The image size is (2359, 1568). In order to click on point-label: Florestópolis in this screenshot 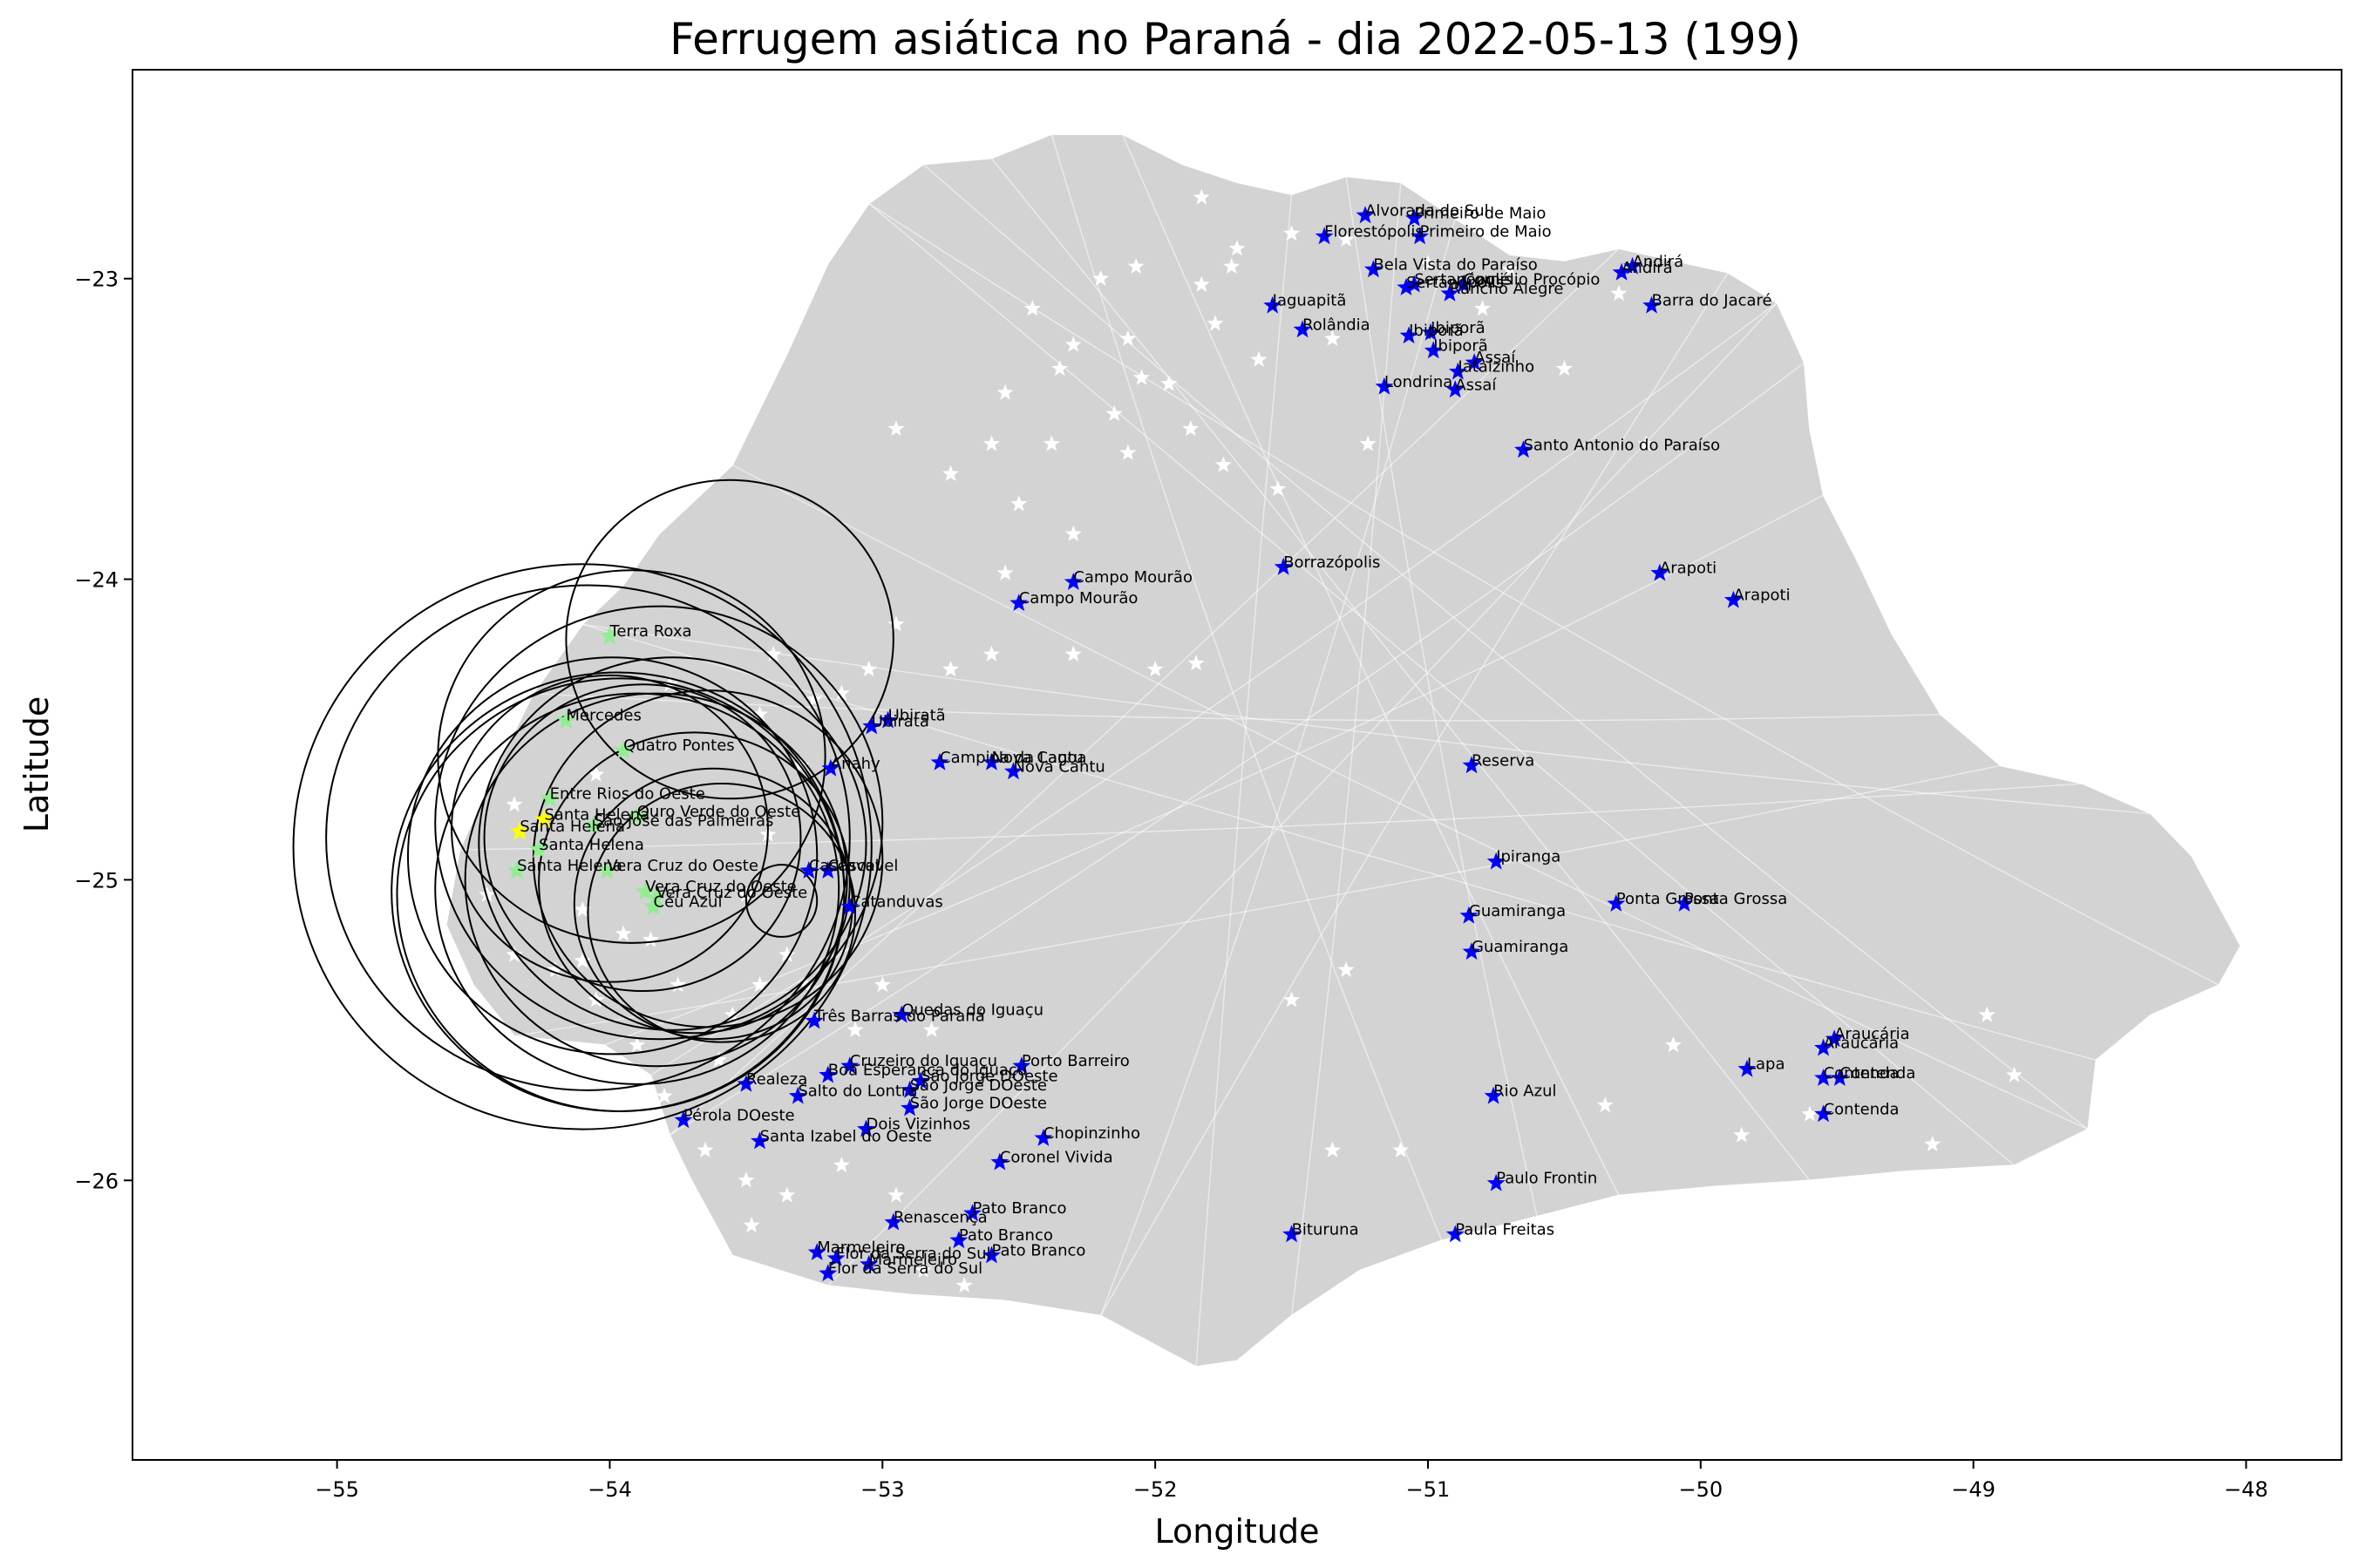, I will do `click(1374, 231)`.